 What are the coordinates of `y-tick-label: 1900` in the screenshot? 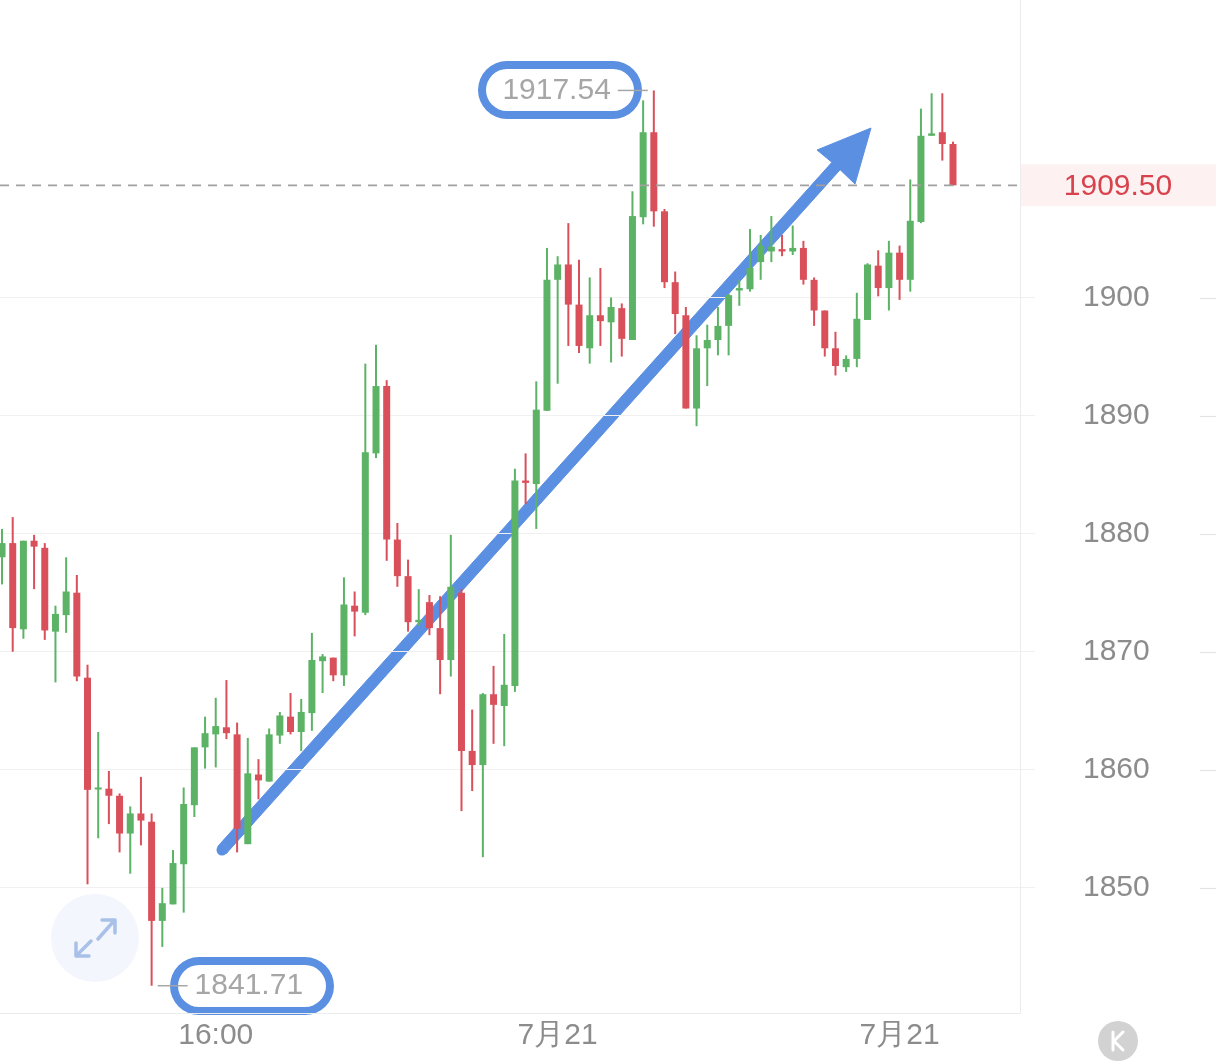 It's located at (1116, 295).